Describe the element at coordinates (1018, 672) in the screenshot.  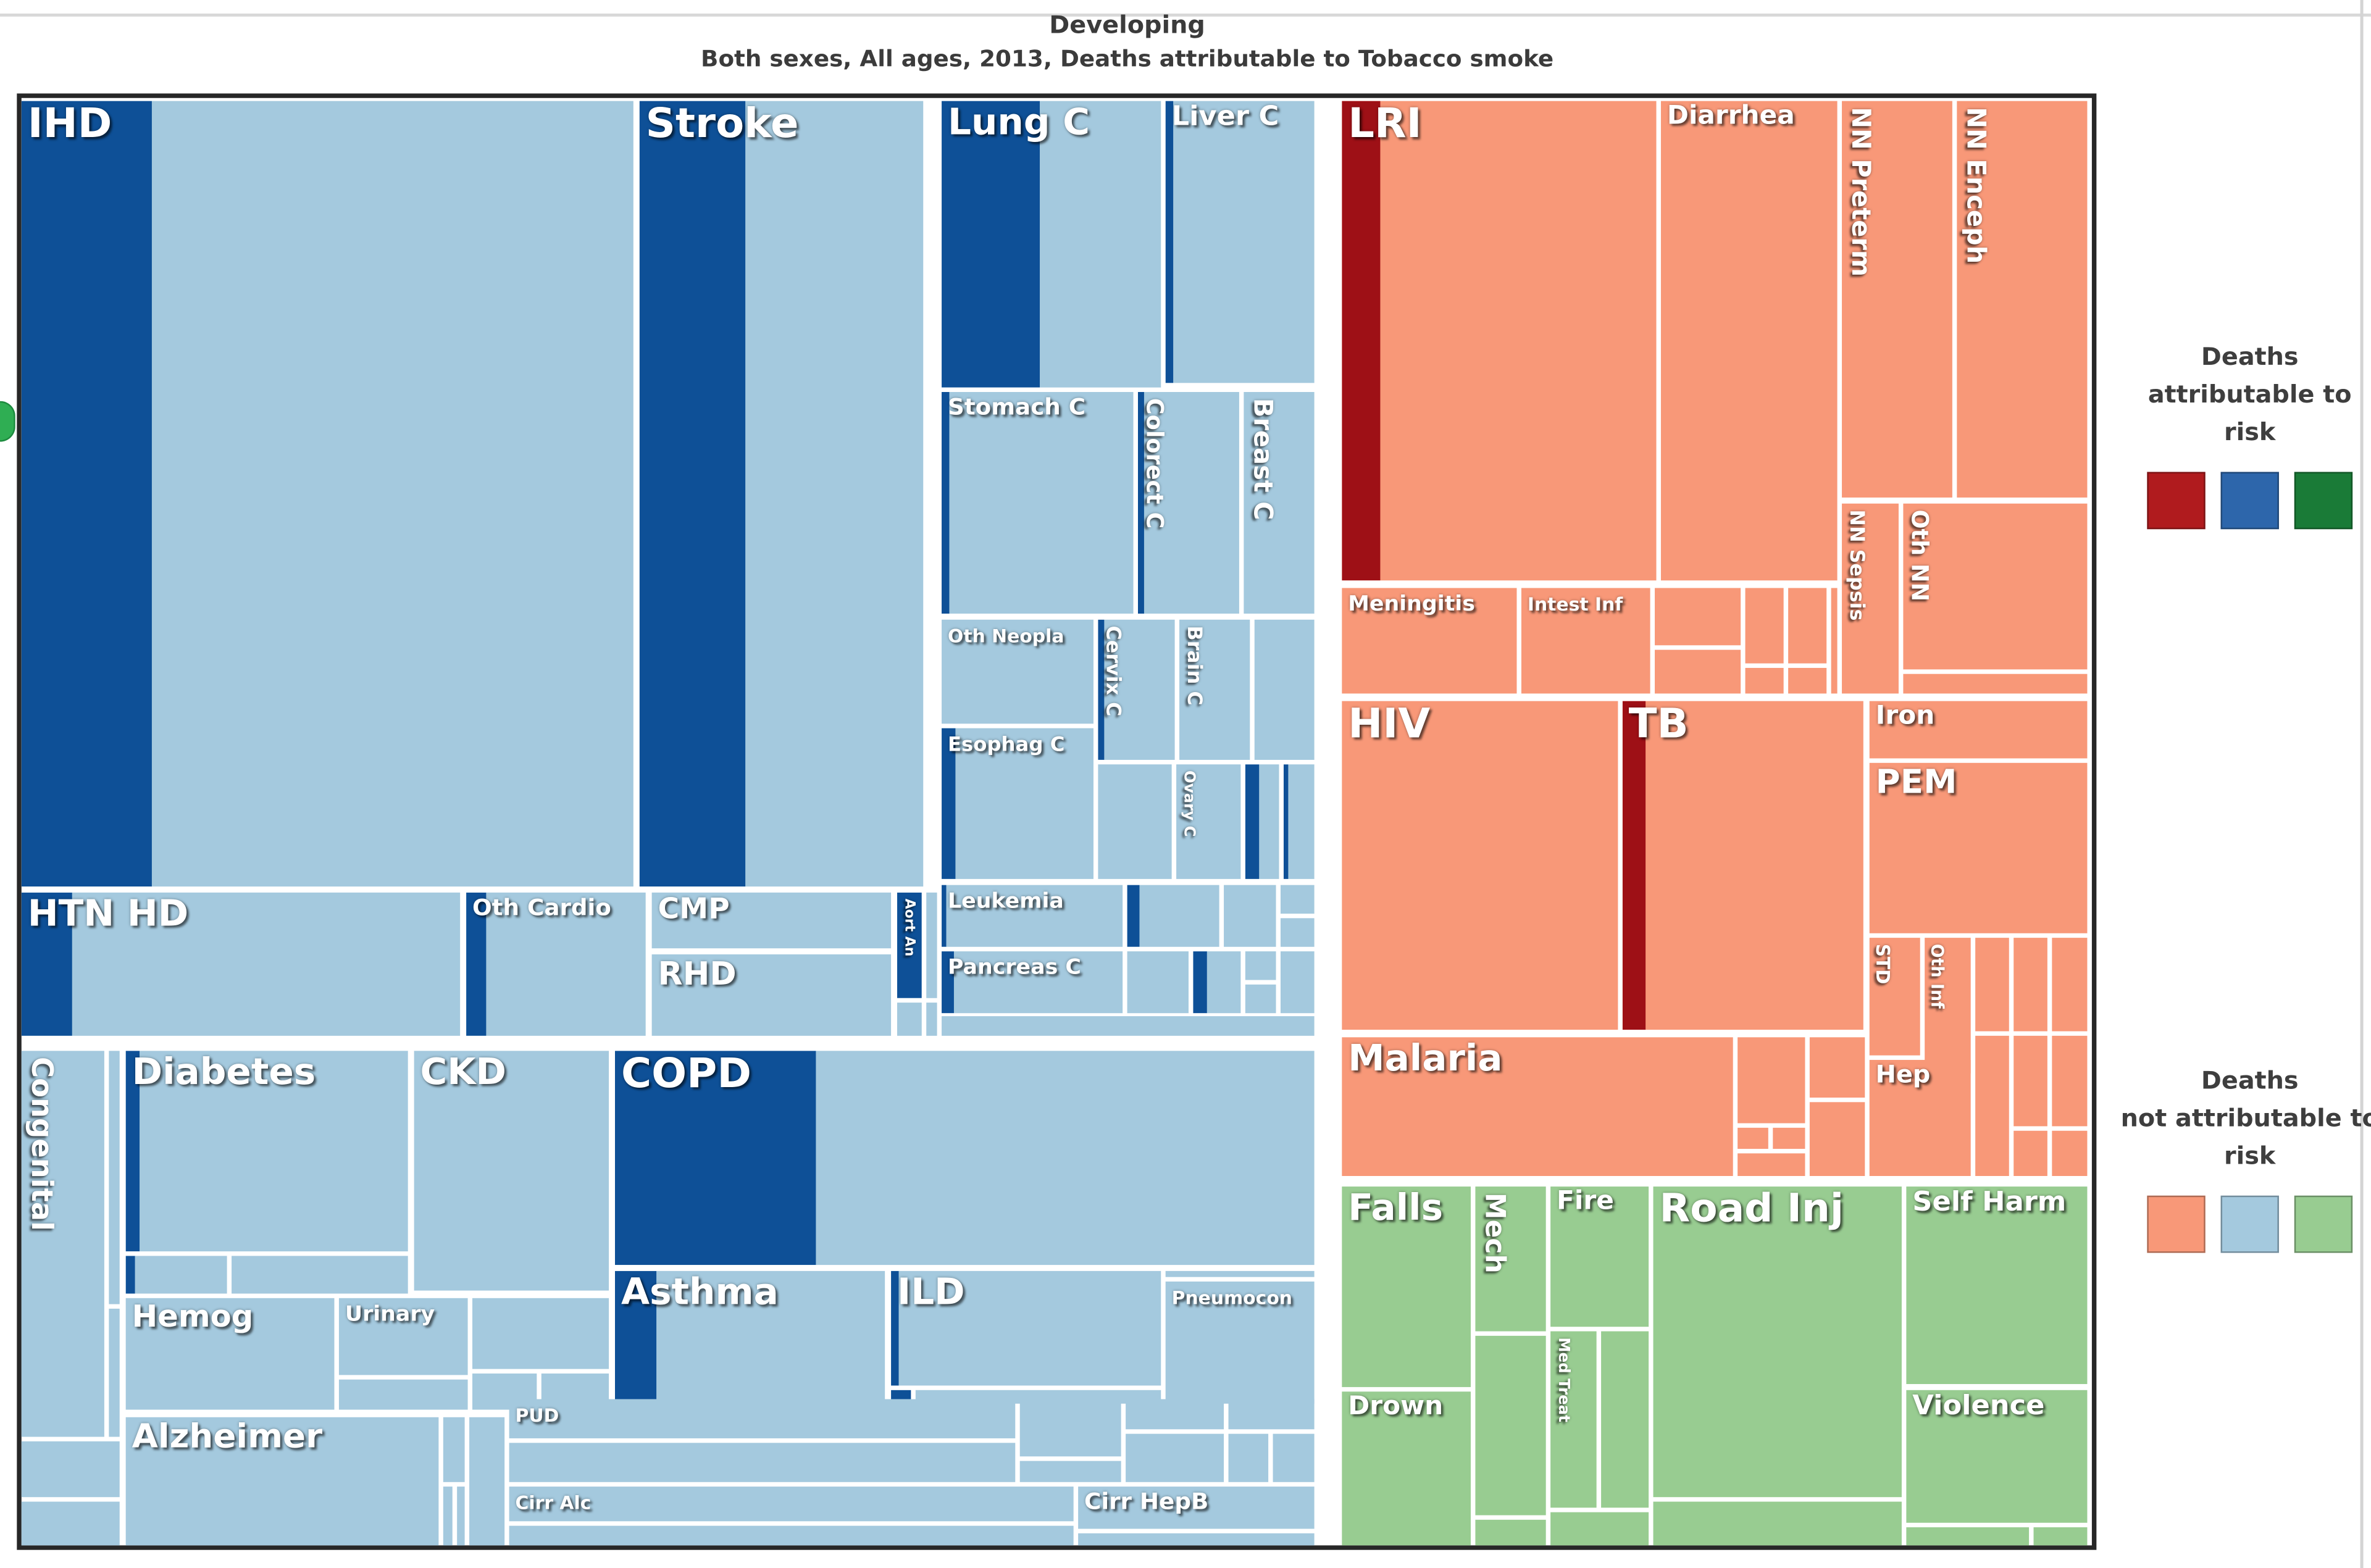
I see `cell-oth-neopla: Oth Neopla` at that location.